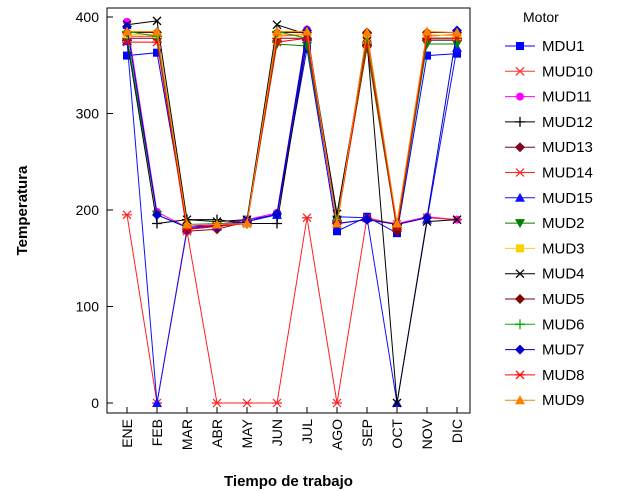 This screenshot has width=620, height=491. I want to click on y-tick-label: 200, so click(88, 210).